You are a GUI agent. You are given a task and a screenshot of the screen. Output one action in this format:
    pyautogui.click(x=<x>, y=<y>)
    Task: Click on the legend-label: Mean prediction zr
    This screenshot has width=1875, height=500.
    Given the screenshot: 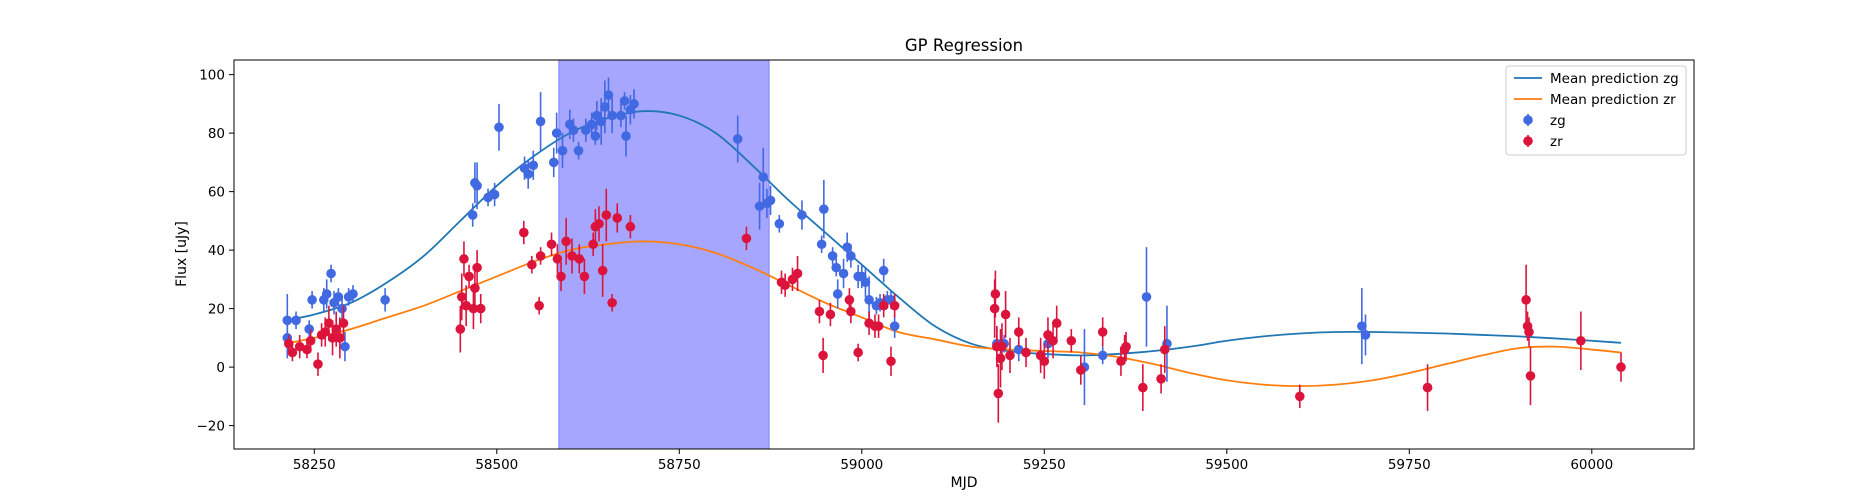 What is the action you would take?
    pyautogui.click(x=1613, y=100)
    